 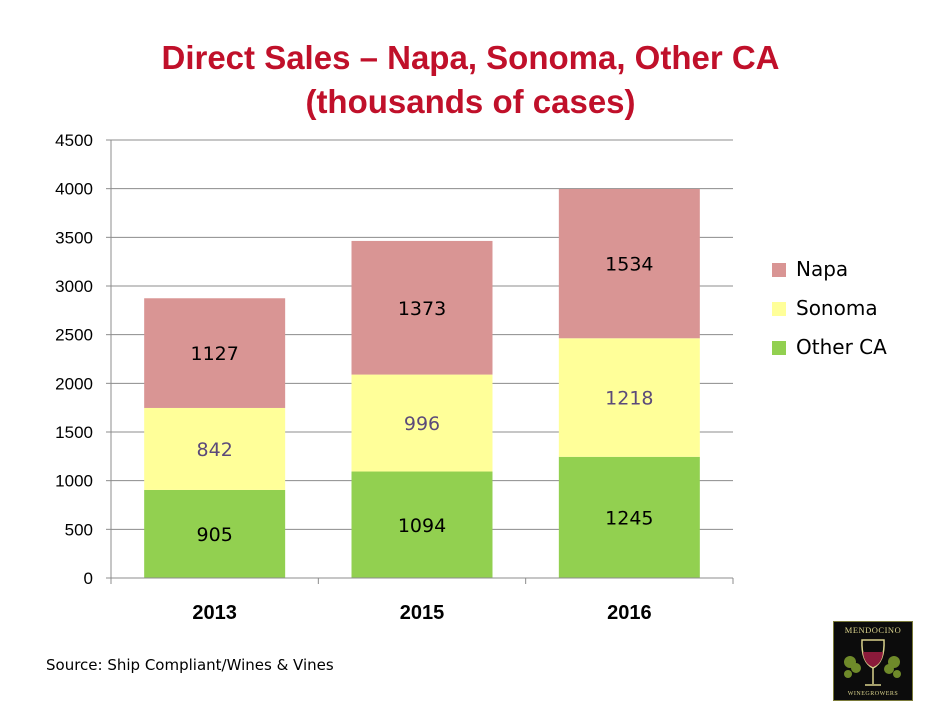 I want to click on data-label: 1127, so click(x=214, y=354).